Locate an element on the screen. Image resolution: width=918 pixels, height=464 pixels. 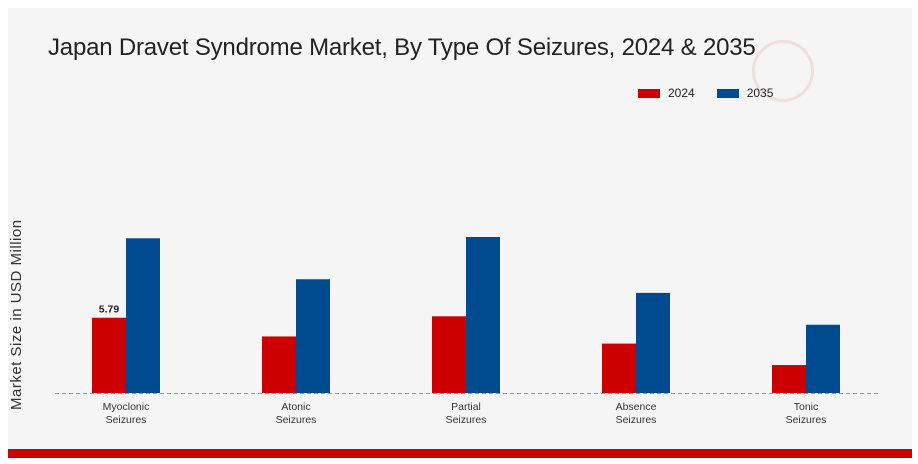
legend-item-2024: 2024 is located at coordinates (666, 93).